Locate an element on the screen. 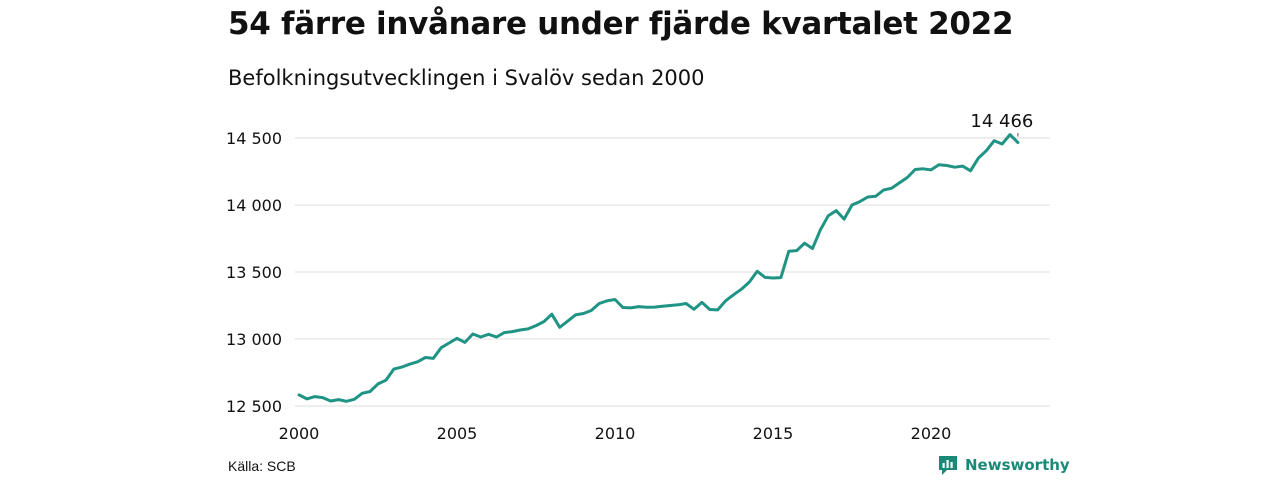 This screenshot has width=1280, height=480. y-axis-ticks: 12 500 13 000 13 500 14 000 14 500 is located at coordinates (254, 272).